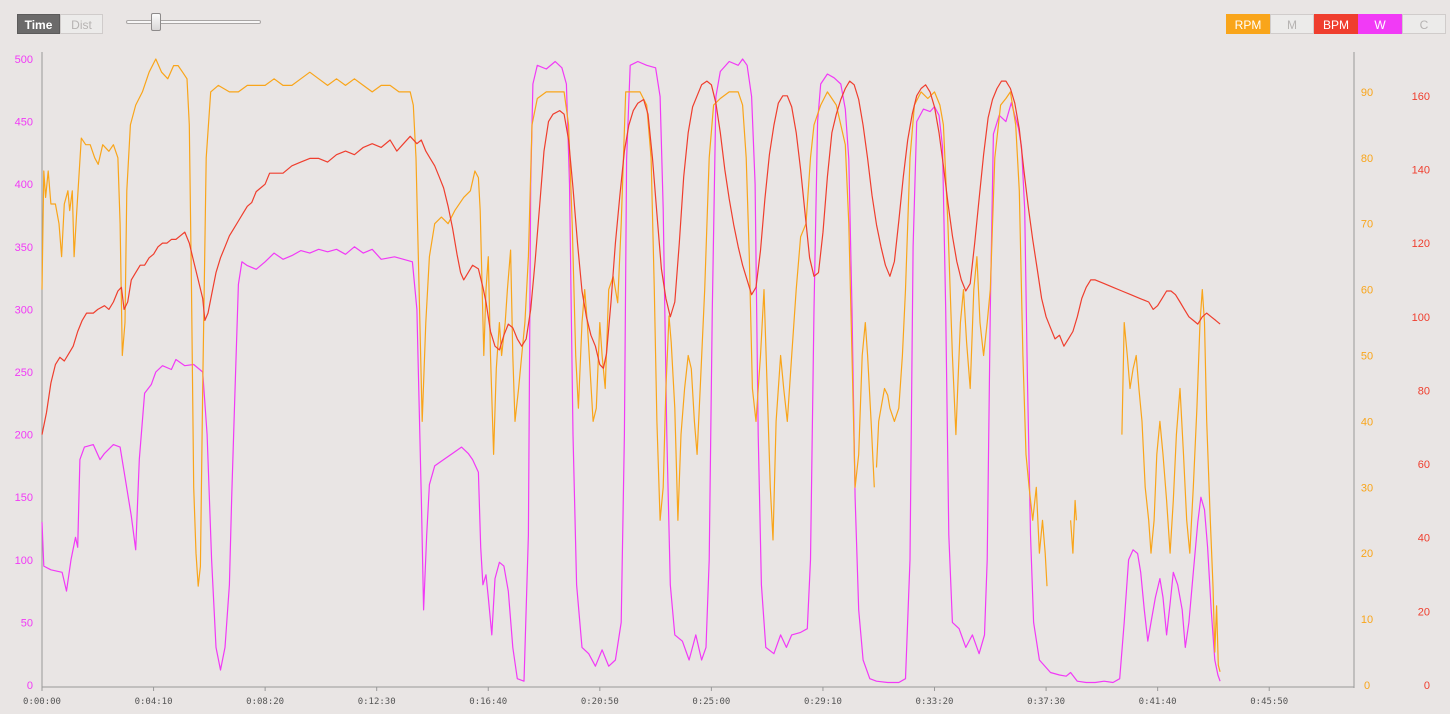 Image resolution: width=1450 pixels, height=714 pixels. I want to click on y-left-tick-label: 400, so click(24, 185).